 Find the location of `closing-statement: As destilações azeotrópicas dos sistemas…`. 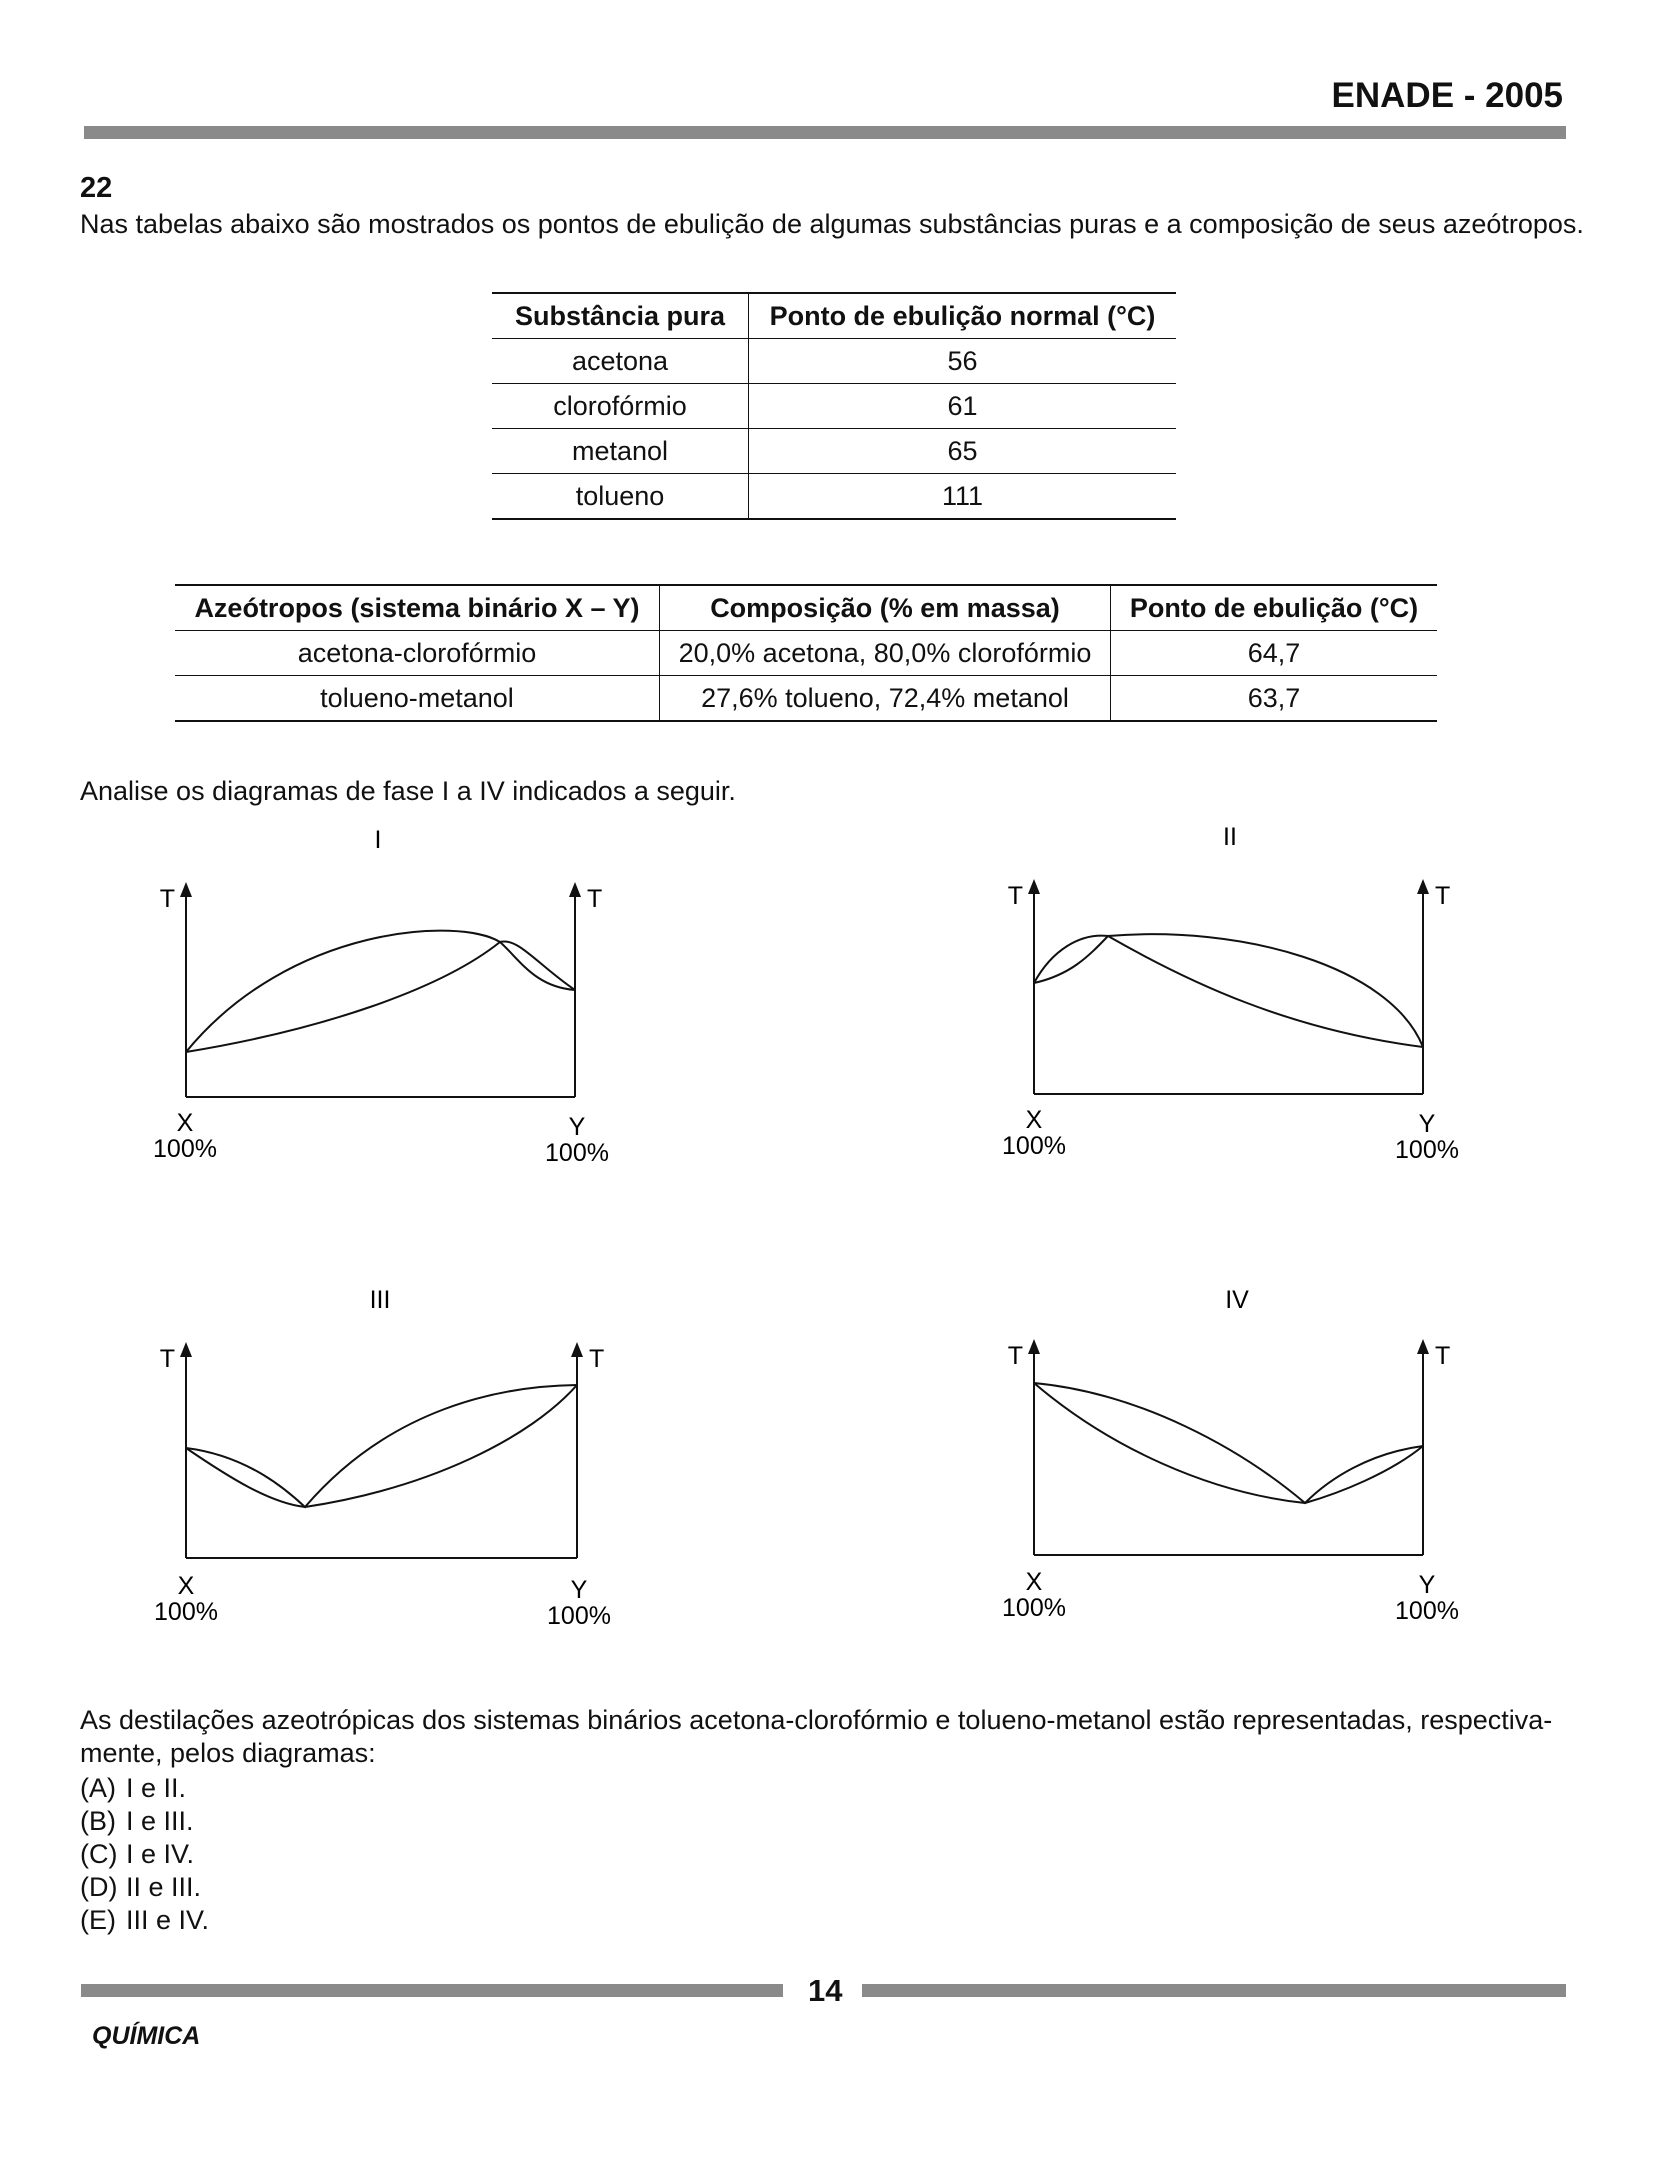

closing-statement: As destilações azeotrópicas dos sistemas… is located at coordinates (816, 1736).